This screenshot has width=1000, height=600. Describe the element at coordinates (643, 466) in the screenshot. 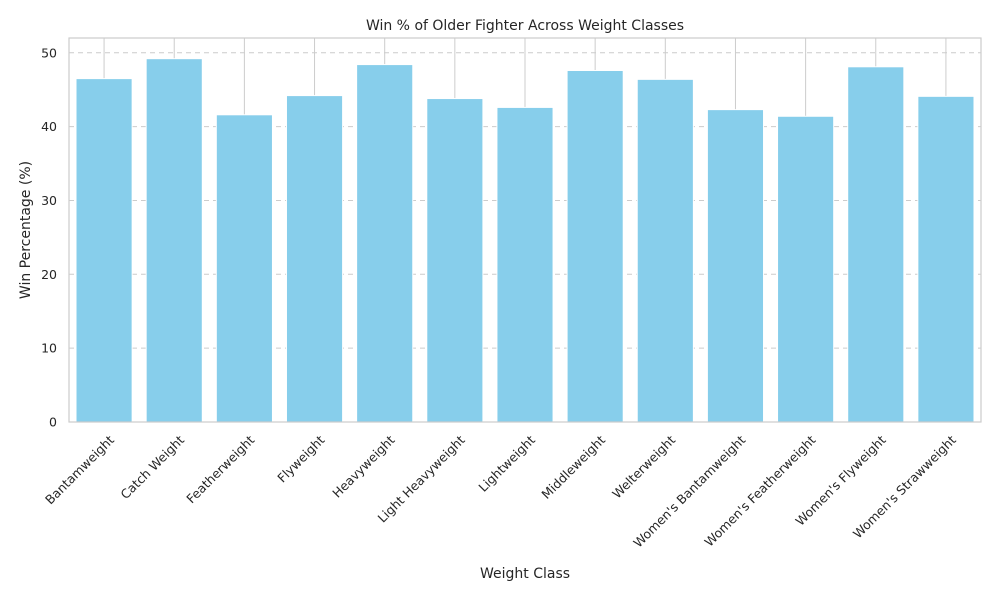

I see `x-tick-label: Welterweight` at that location.